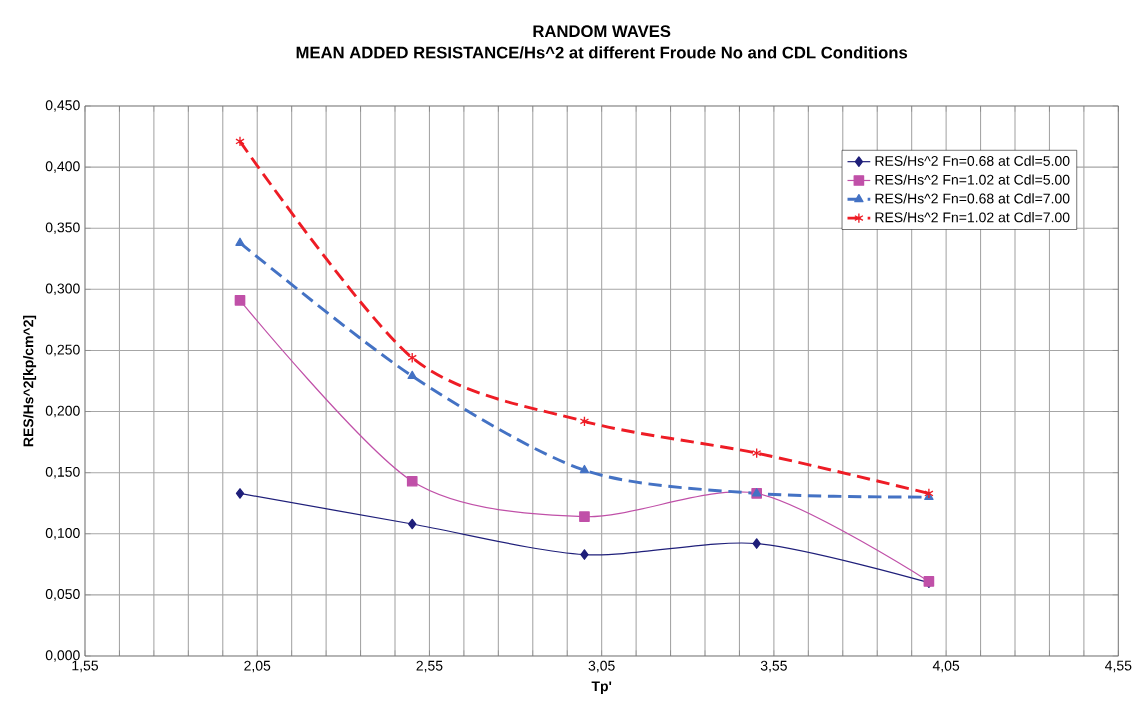  What do you see at coordinates (972, 217) in the screenshot?
I see `legend-label: RES/Hs^2 Fn=1.02 at Cdl=7.00` at bounding box center [972, 217].